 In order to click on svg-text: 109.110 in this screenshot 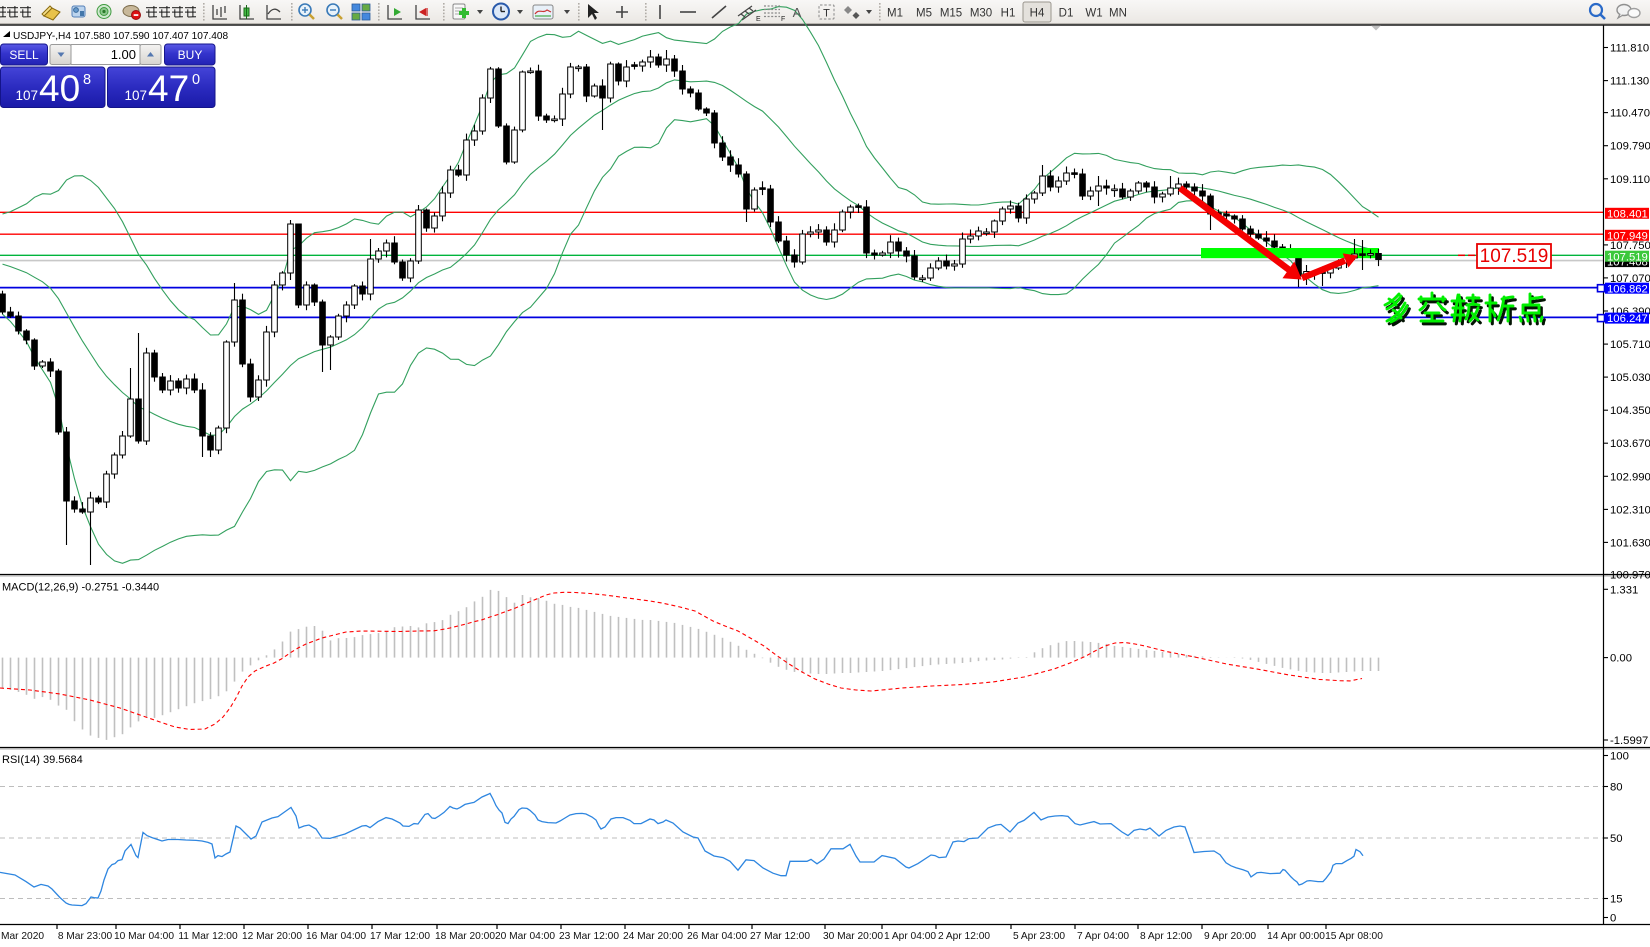, I will do `click(1630, 180)`.